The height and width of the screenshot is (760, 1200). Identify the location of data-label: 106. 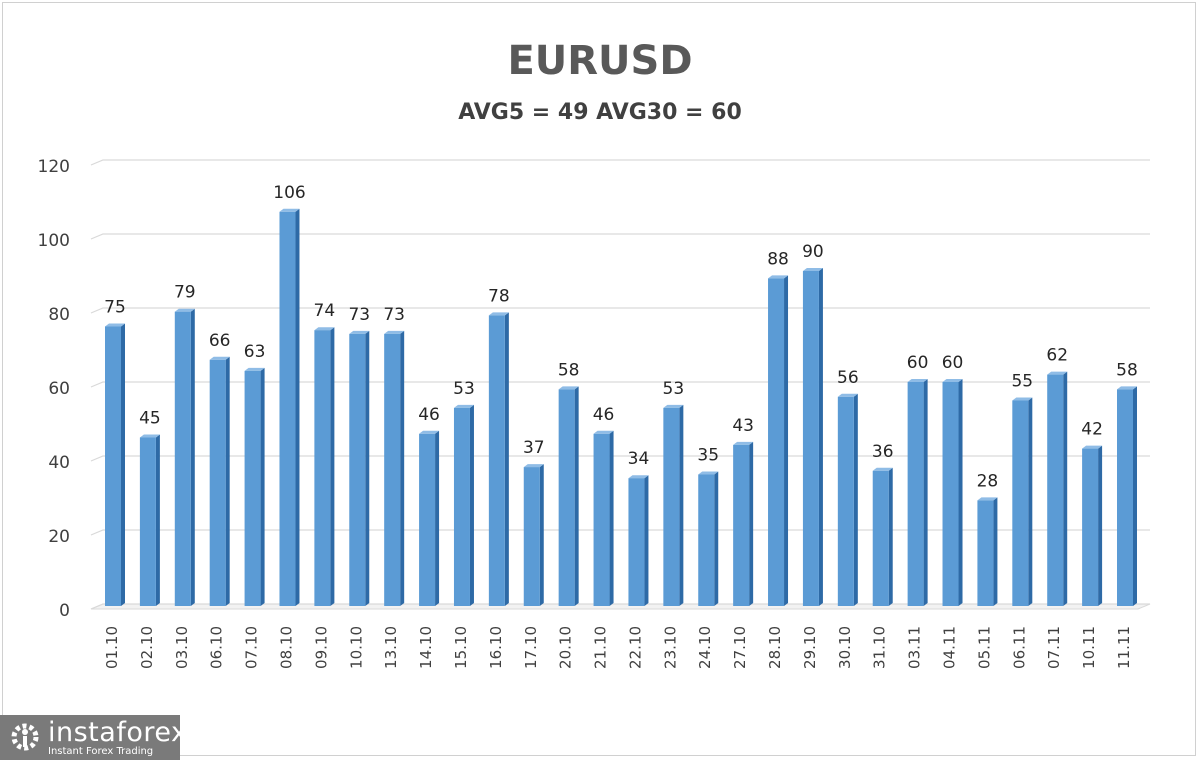
(289, 193).